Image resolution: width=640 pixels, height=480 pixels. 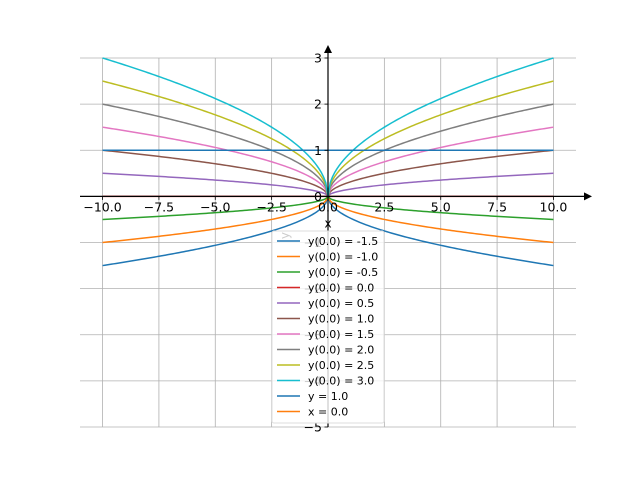 What do you see at coordinates (271, 206) in the screenshot?
I see `x-tick-label: −2.5` at bounding box center [271, 206].